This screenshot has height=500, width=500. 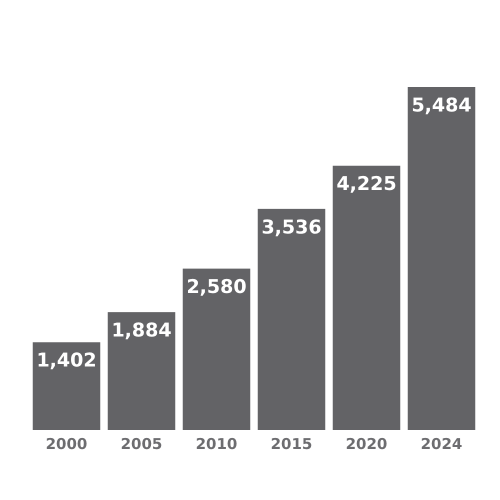 What do you see at coordinates (366, 184) in the screenshot?
I see `data-label: 4,225` at bounding box center [366, 184].